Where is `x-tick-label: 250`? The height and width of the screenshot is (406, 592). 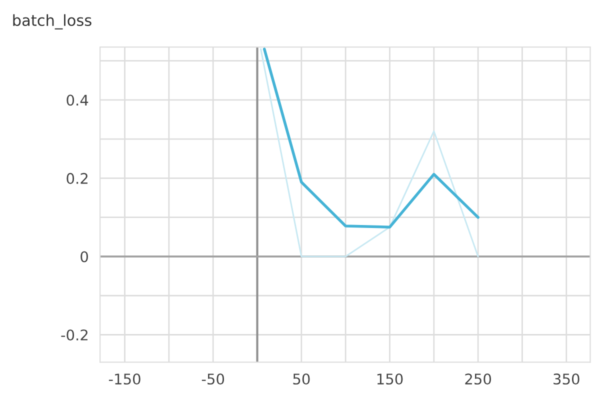
x-tick-label: 250 is located at coordinates (478, 379).